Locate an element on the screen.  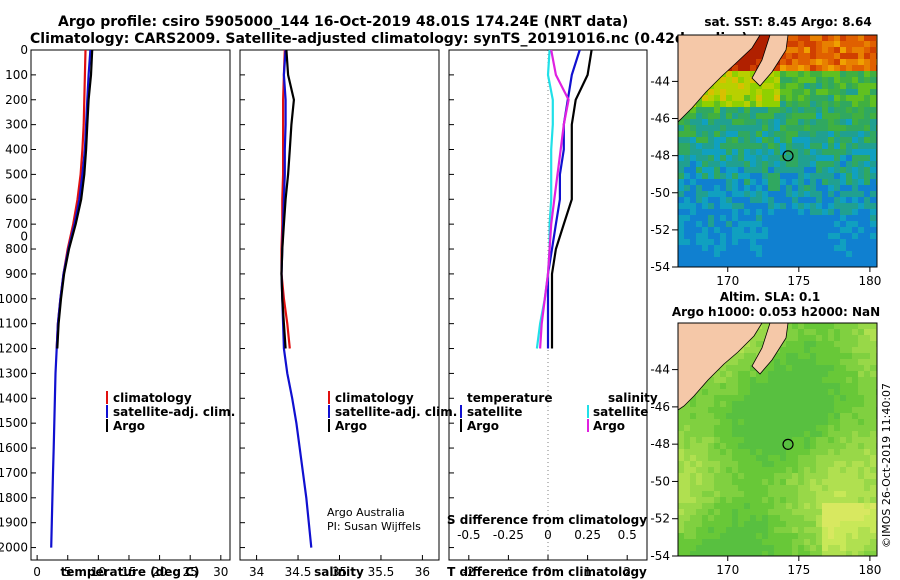
credit-line-1: Argo Australia is located at coordinates (366, 512).